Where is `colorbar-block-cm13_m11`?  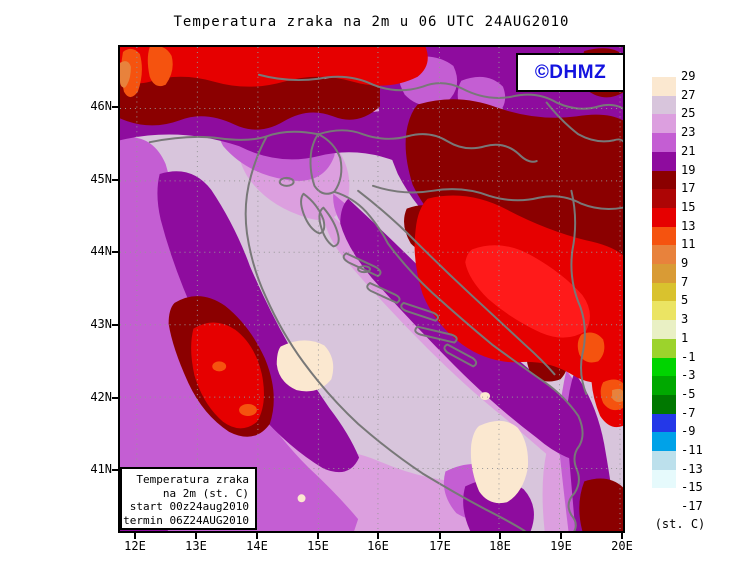
colorbar-block-cm13_m11 is located at coordinates (664, 461).